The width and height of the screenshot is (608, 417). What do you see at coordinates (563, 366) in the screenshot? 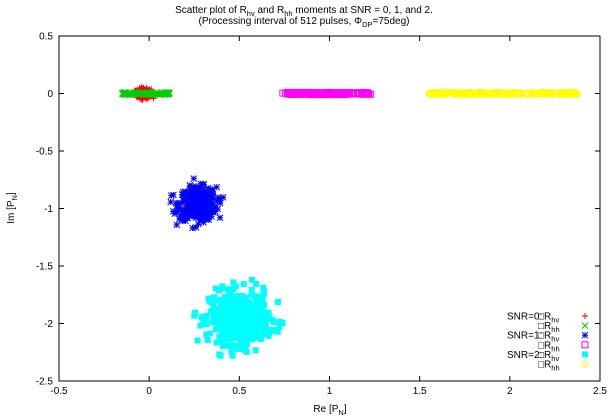
I see `legend-entry: □Rhh` at bounding box center [563, 366].